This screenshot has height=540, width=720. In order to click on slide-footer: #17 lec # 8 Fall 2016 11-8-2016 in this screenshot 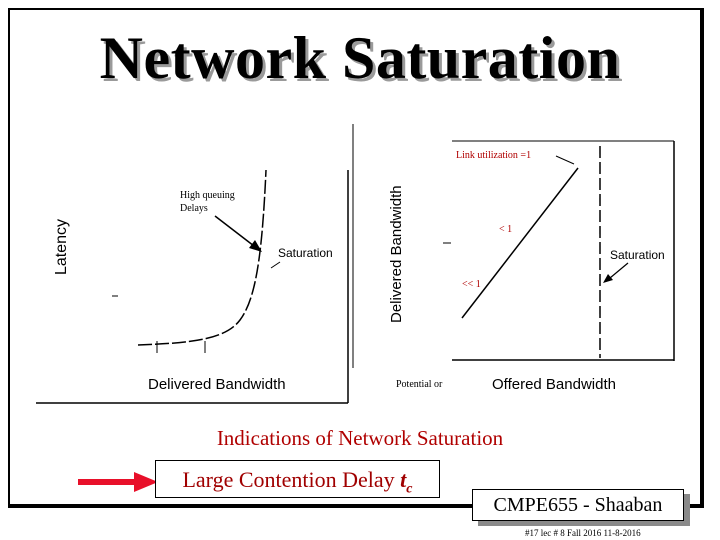, I will do `click(583, 533)`.